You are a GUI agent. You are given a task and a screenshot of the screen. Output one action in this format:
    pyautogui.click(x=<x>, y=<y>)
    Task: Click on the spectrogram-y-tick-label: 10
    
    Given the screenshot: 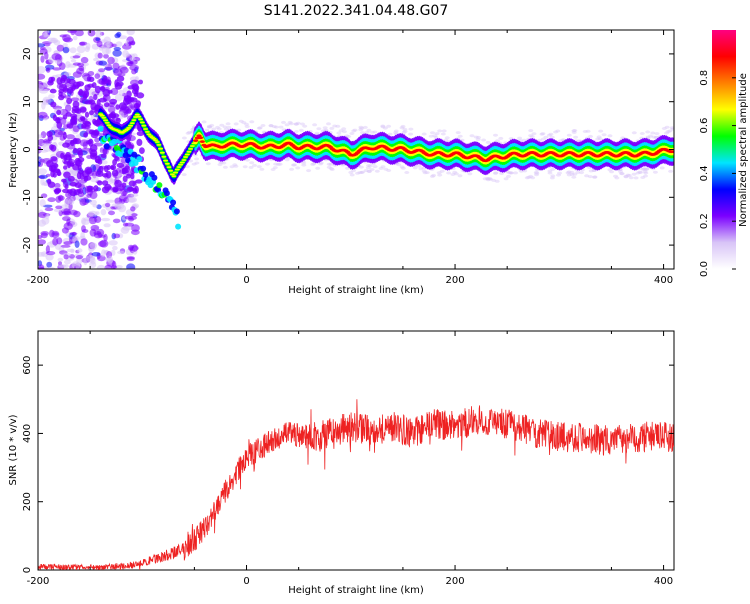 What is the action you would take?
    pyautogui.click(x=27, y=101)
    